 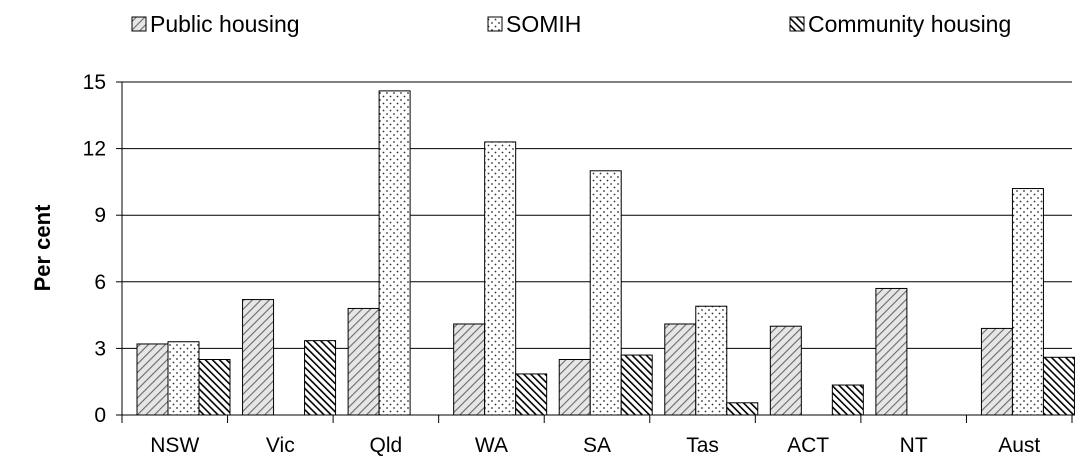 I want to click on bar-community-housing-nsw, so click(x=214, y=387).